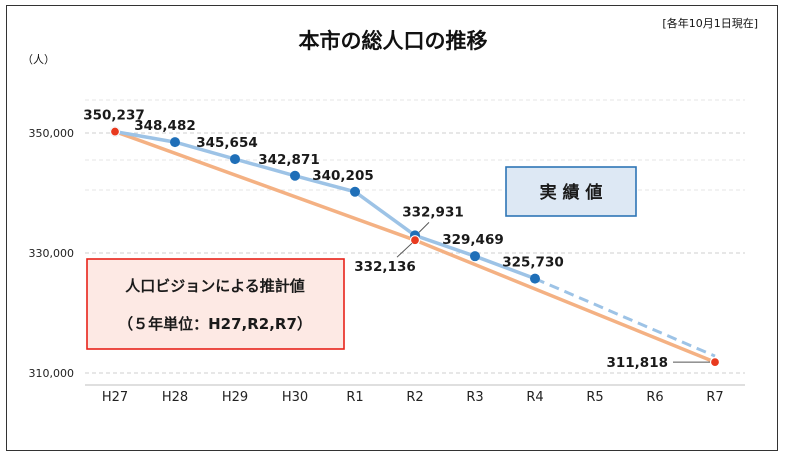 The width and height of the screenshot is (786, 458). I want to click on projection-data-label: 332,136, so click(385, 267).